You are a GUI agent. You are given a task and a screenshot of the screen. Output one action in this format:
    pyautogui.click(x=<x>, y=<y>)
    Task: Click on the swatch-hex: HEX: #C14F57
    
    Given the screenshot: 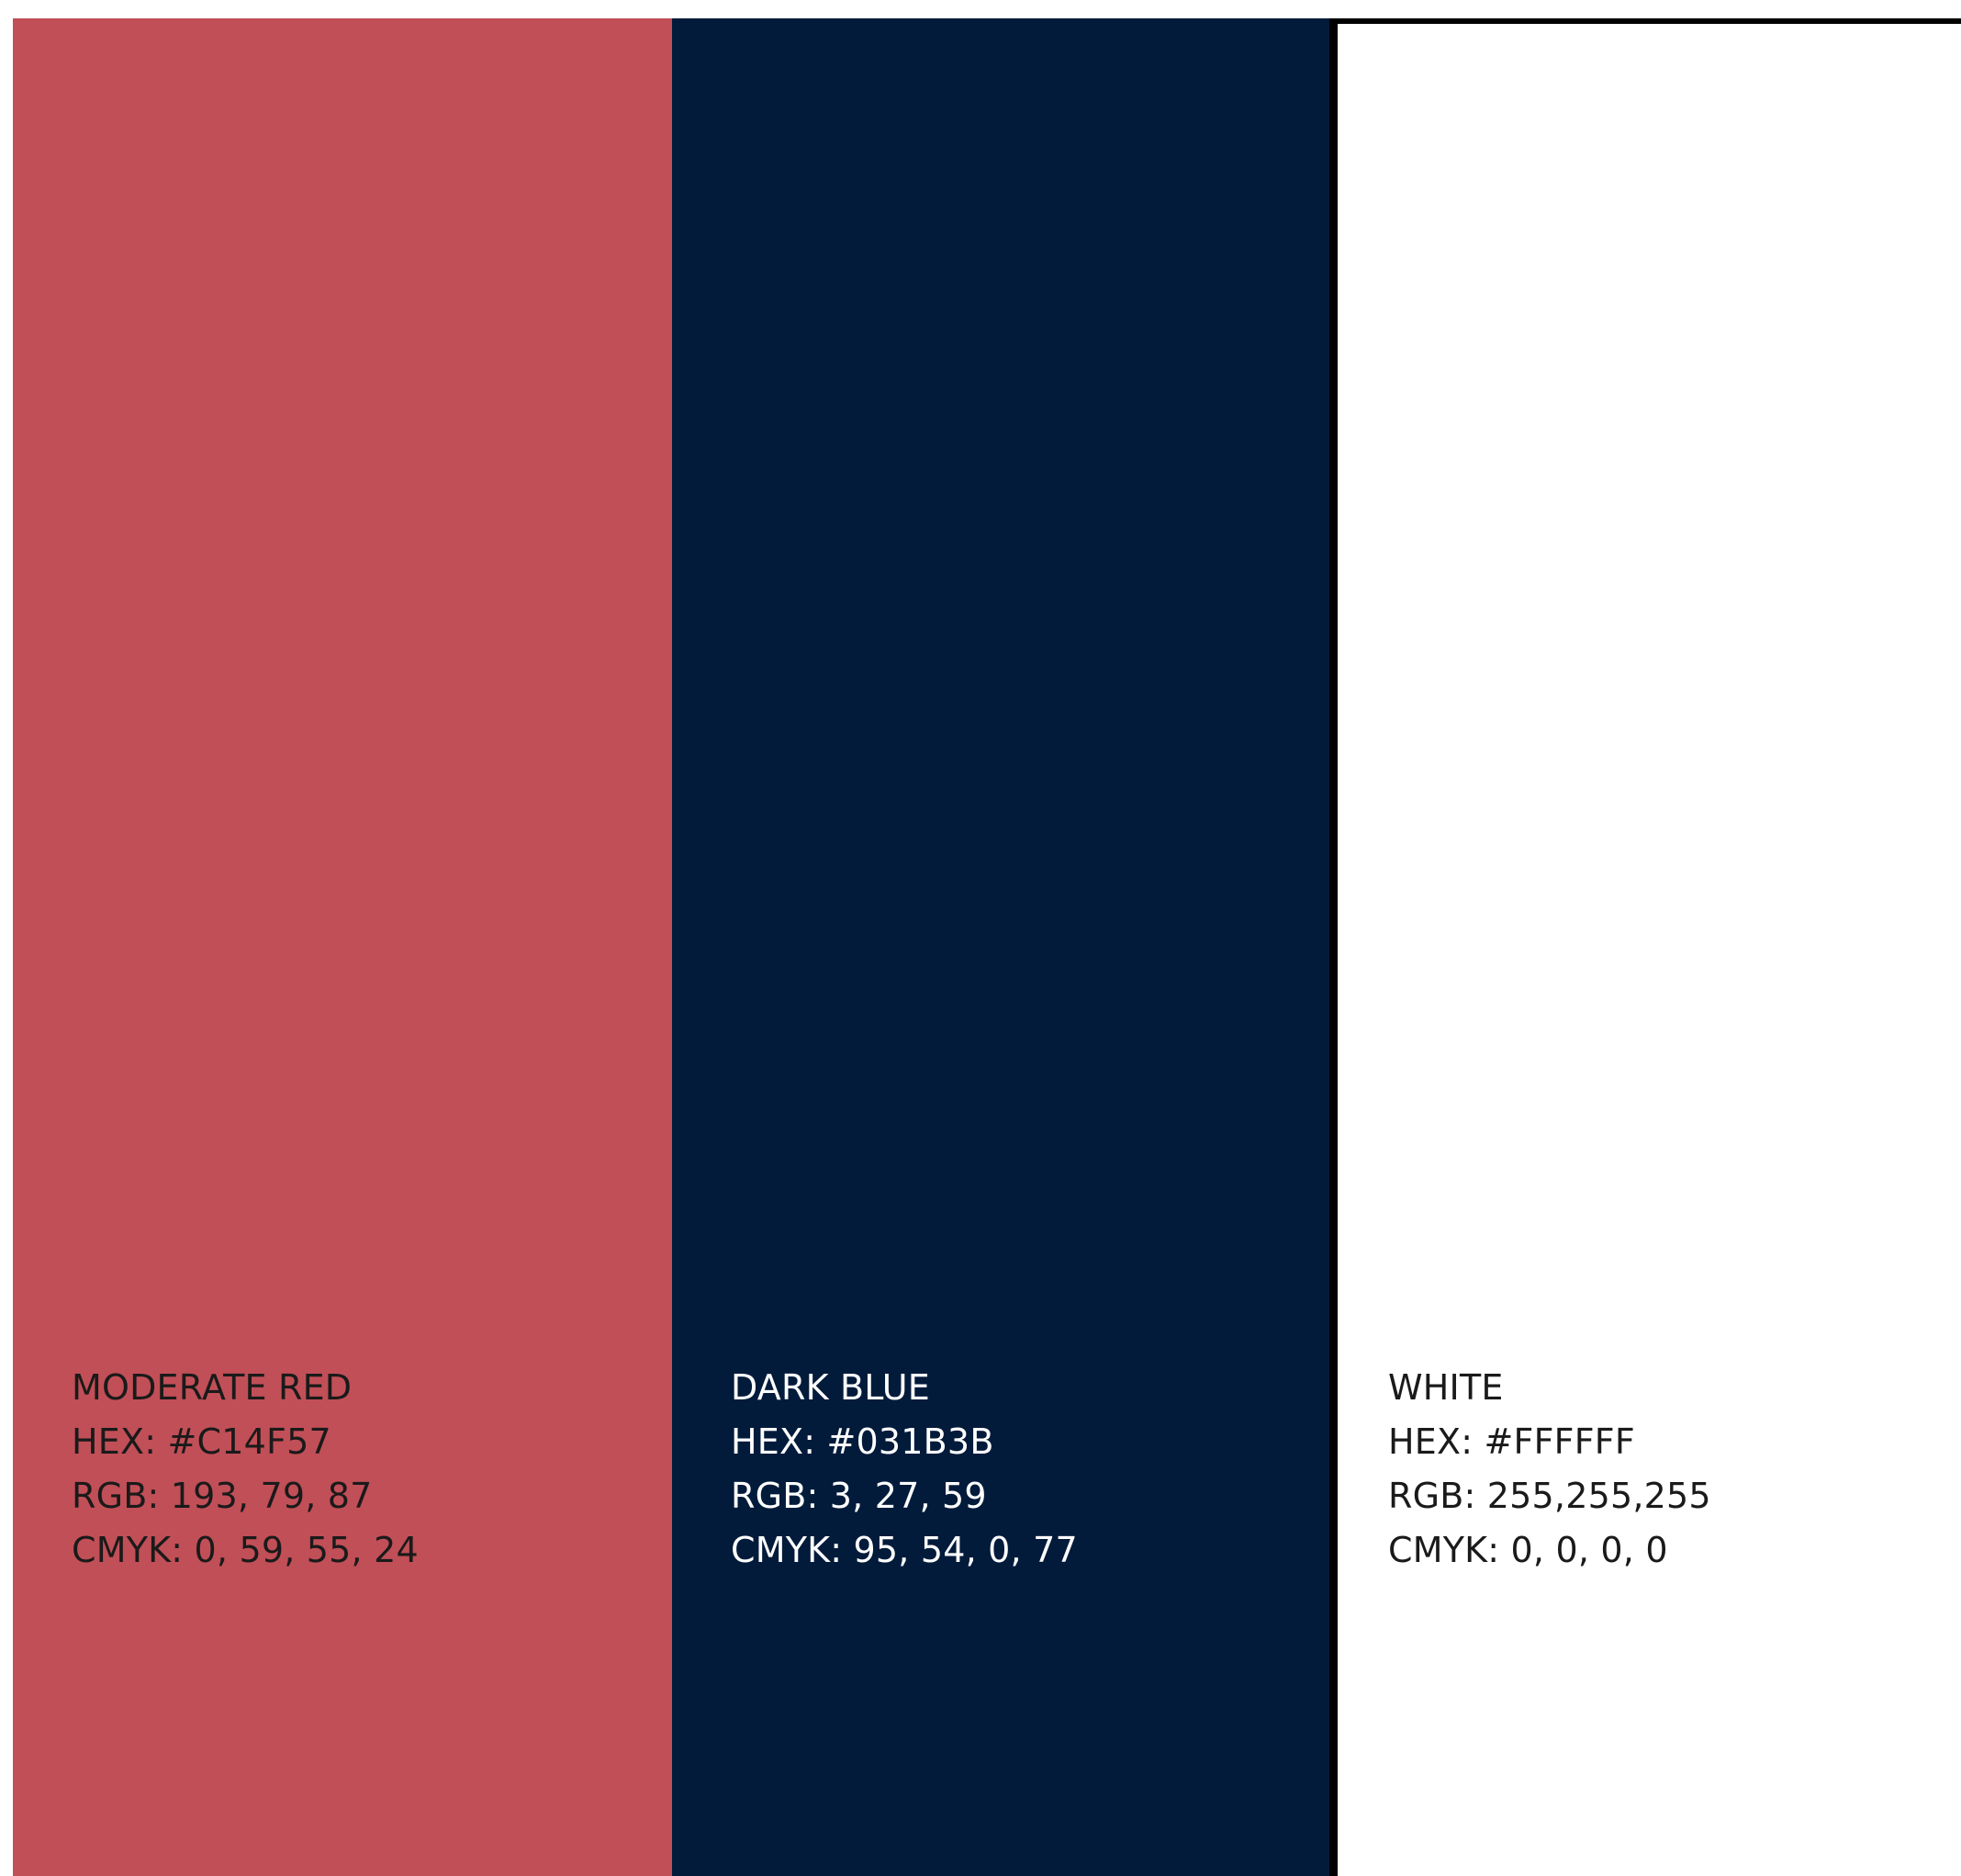 What is the action you would take?
    pyautogui.click(x=201, y=1441)
    